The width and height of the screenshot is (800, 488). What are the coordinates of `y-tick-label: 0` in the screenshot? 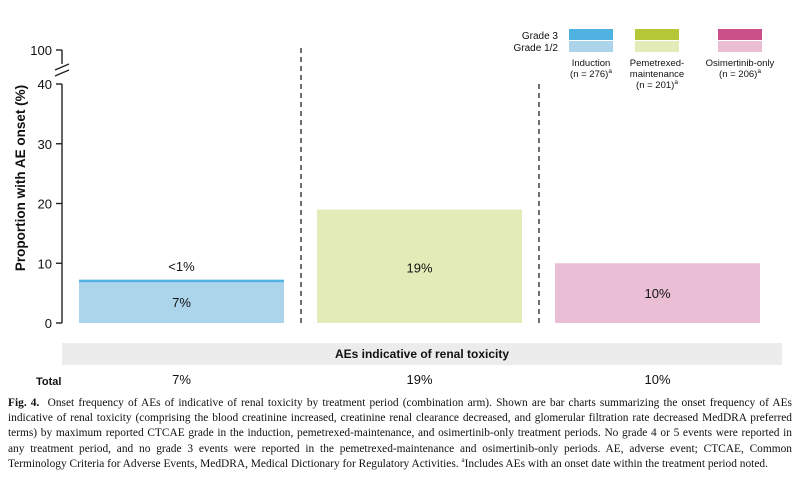 It's located at (48, 323).